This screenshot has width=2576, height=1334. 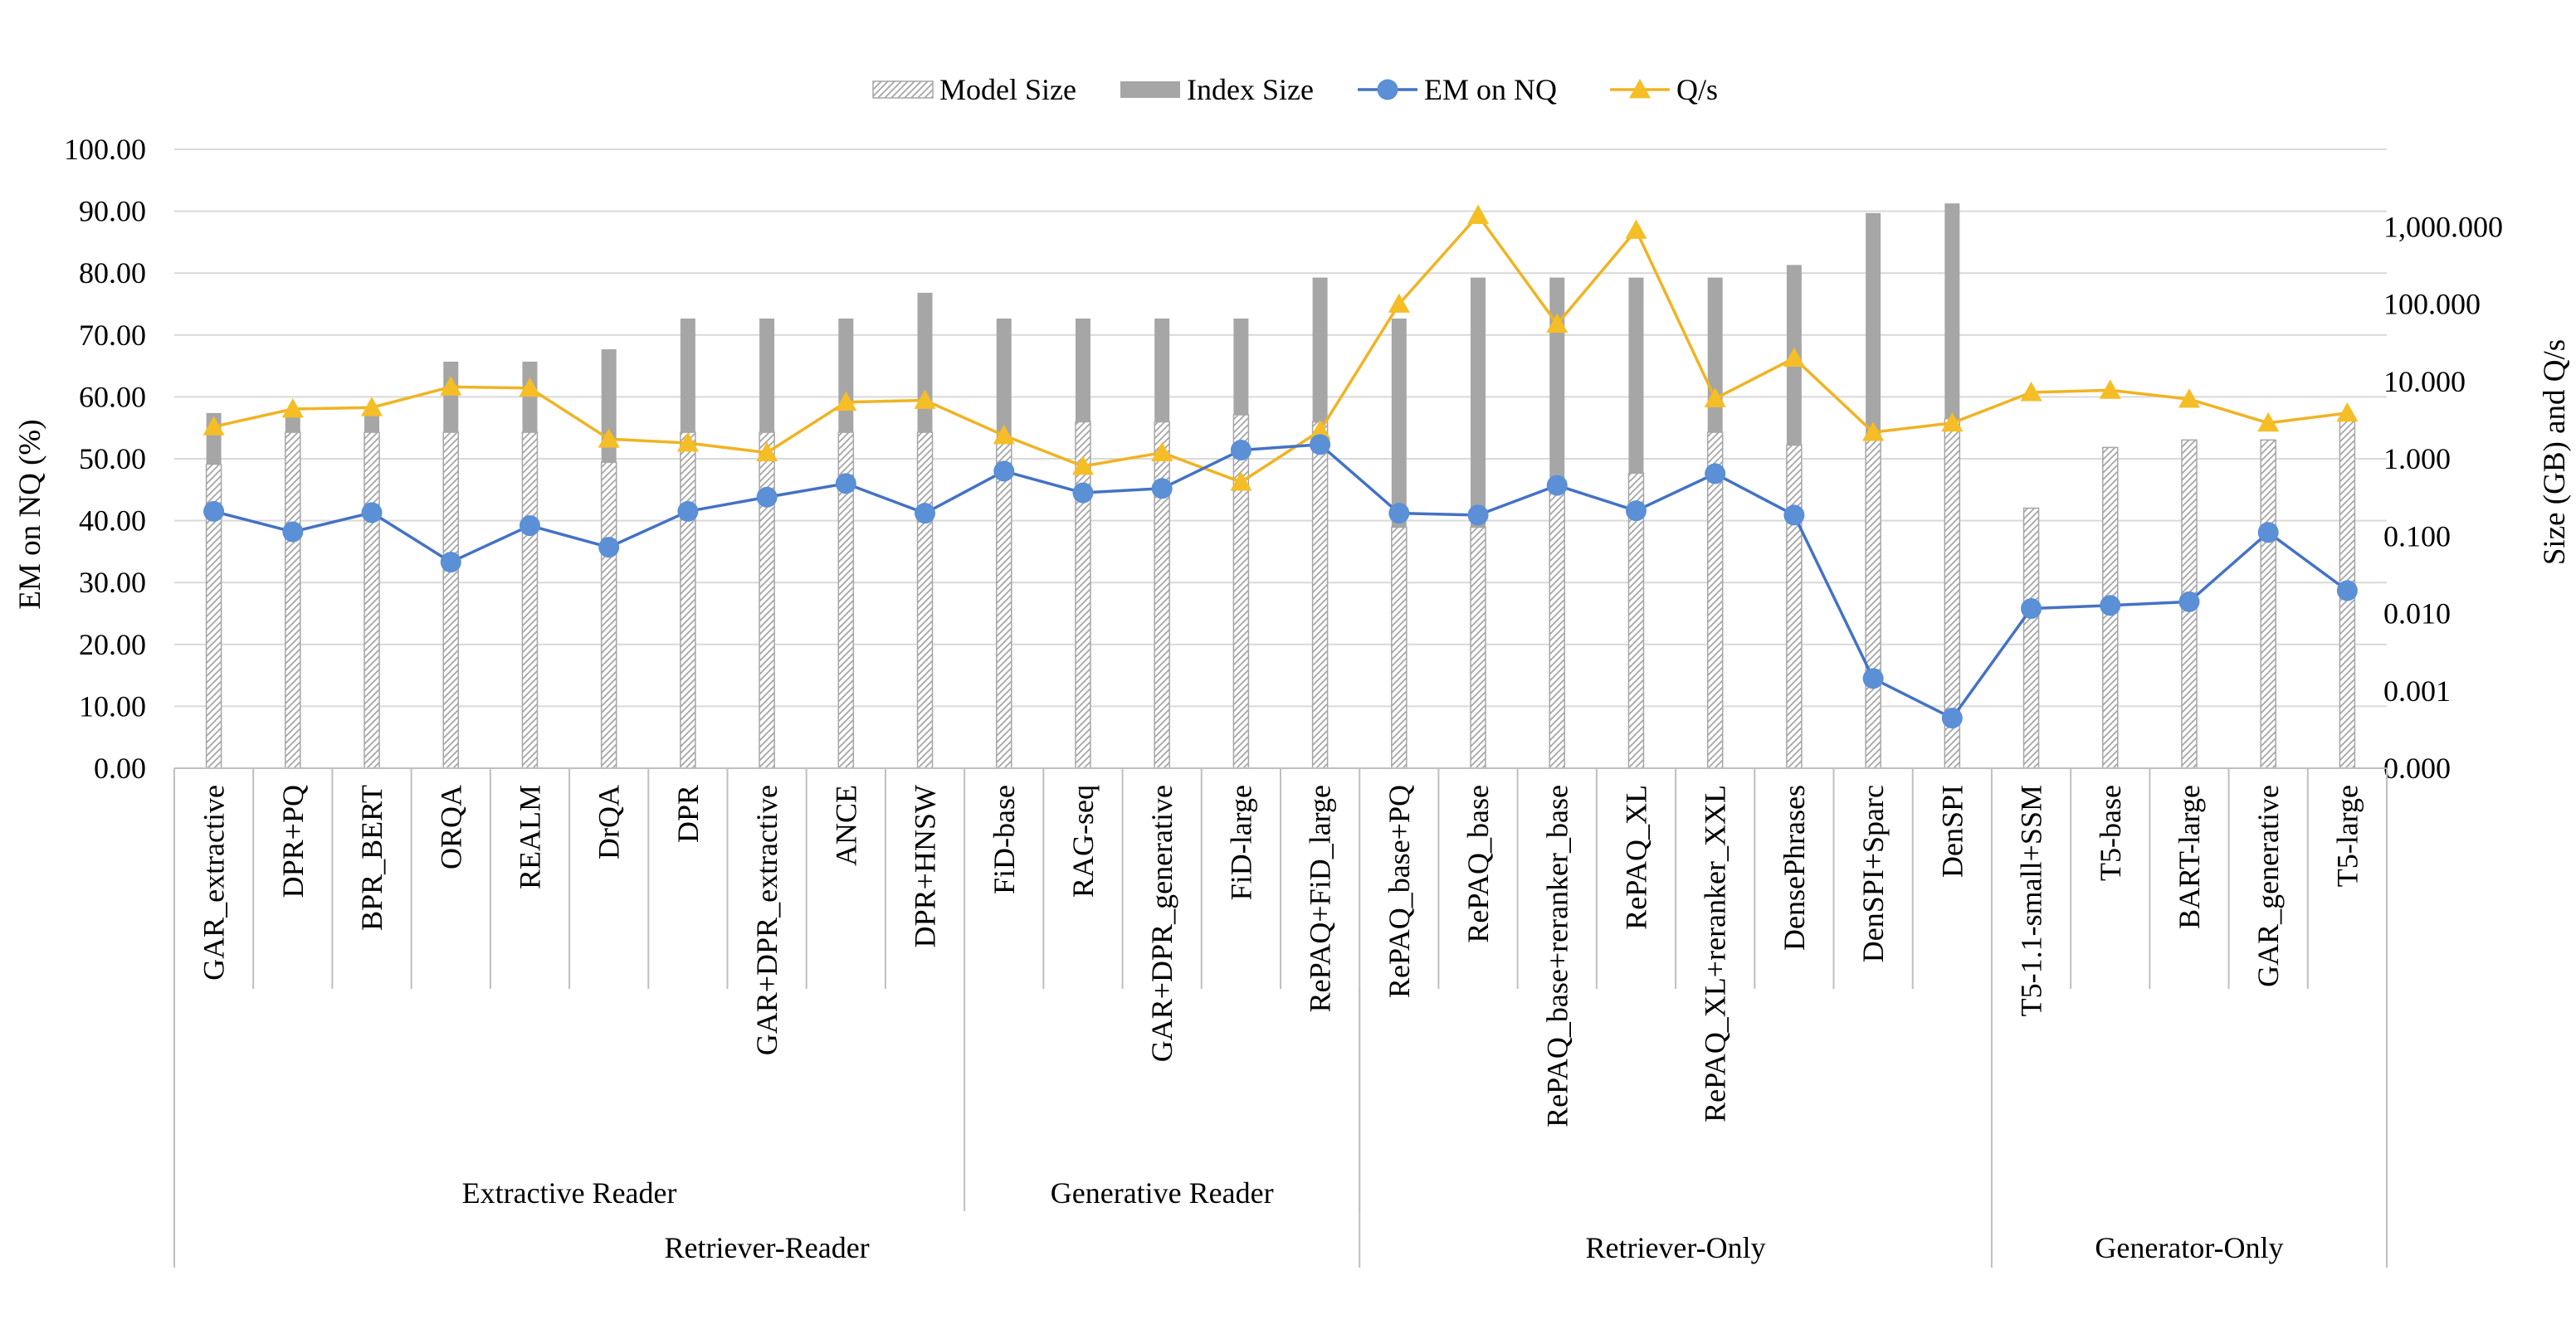 I want to click on right-tick-label: 0.100, so click(x=2417, y=536).